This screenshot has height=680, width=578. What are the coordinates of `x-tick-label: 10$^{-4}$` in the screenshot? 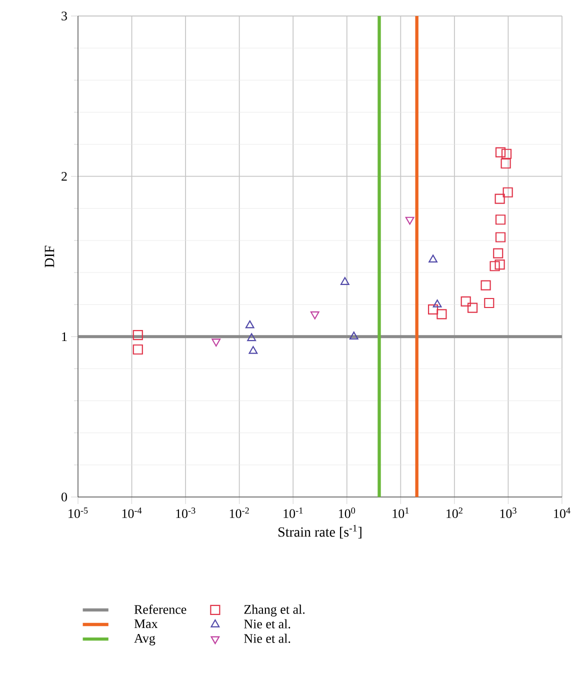 It's located at (132, 513).